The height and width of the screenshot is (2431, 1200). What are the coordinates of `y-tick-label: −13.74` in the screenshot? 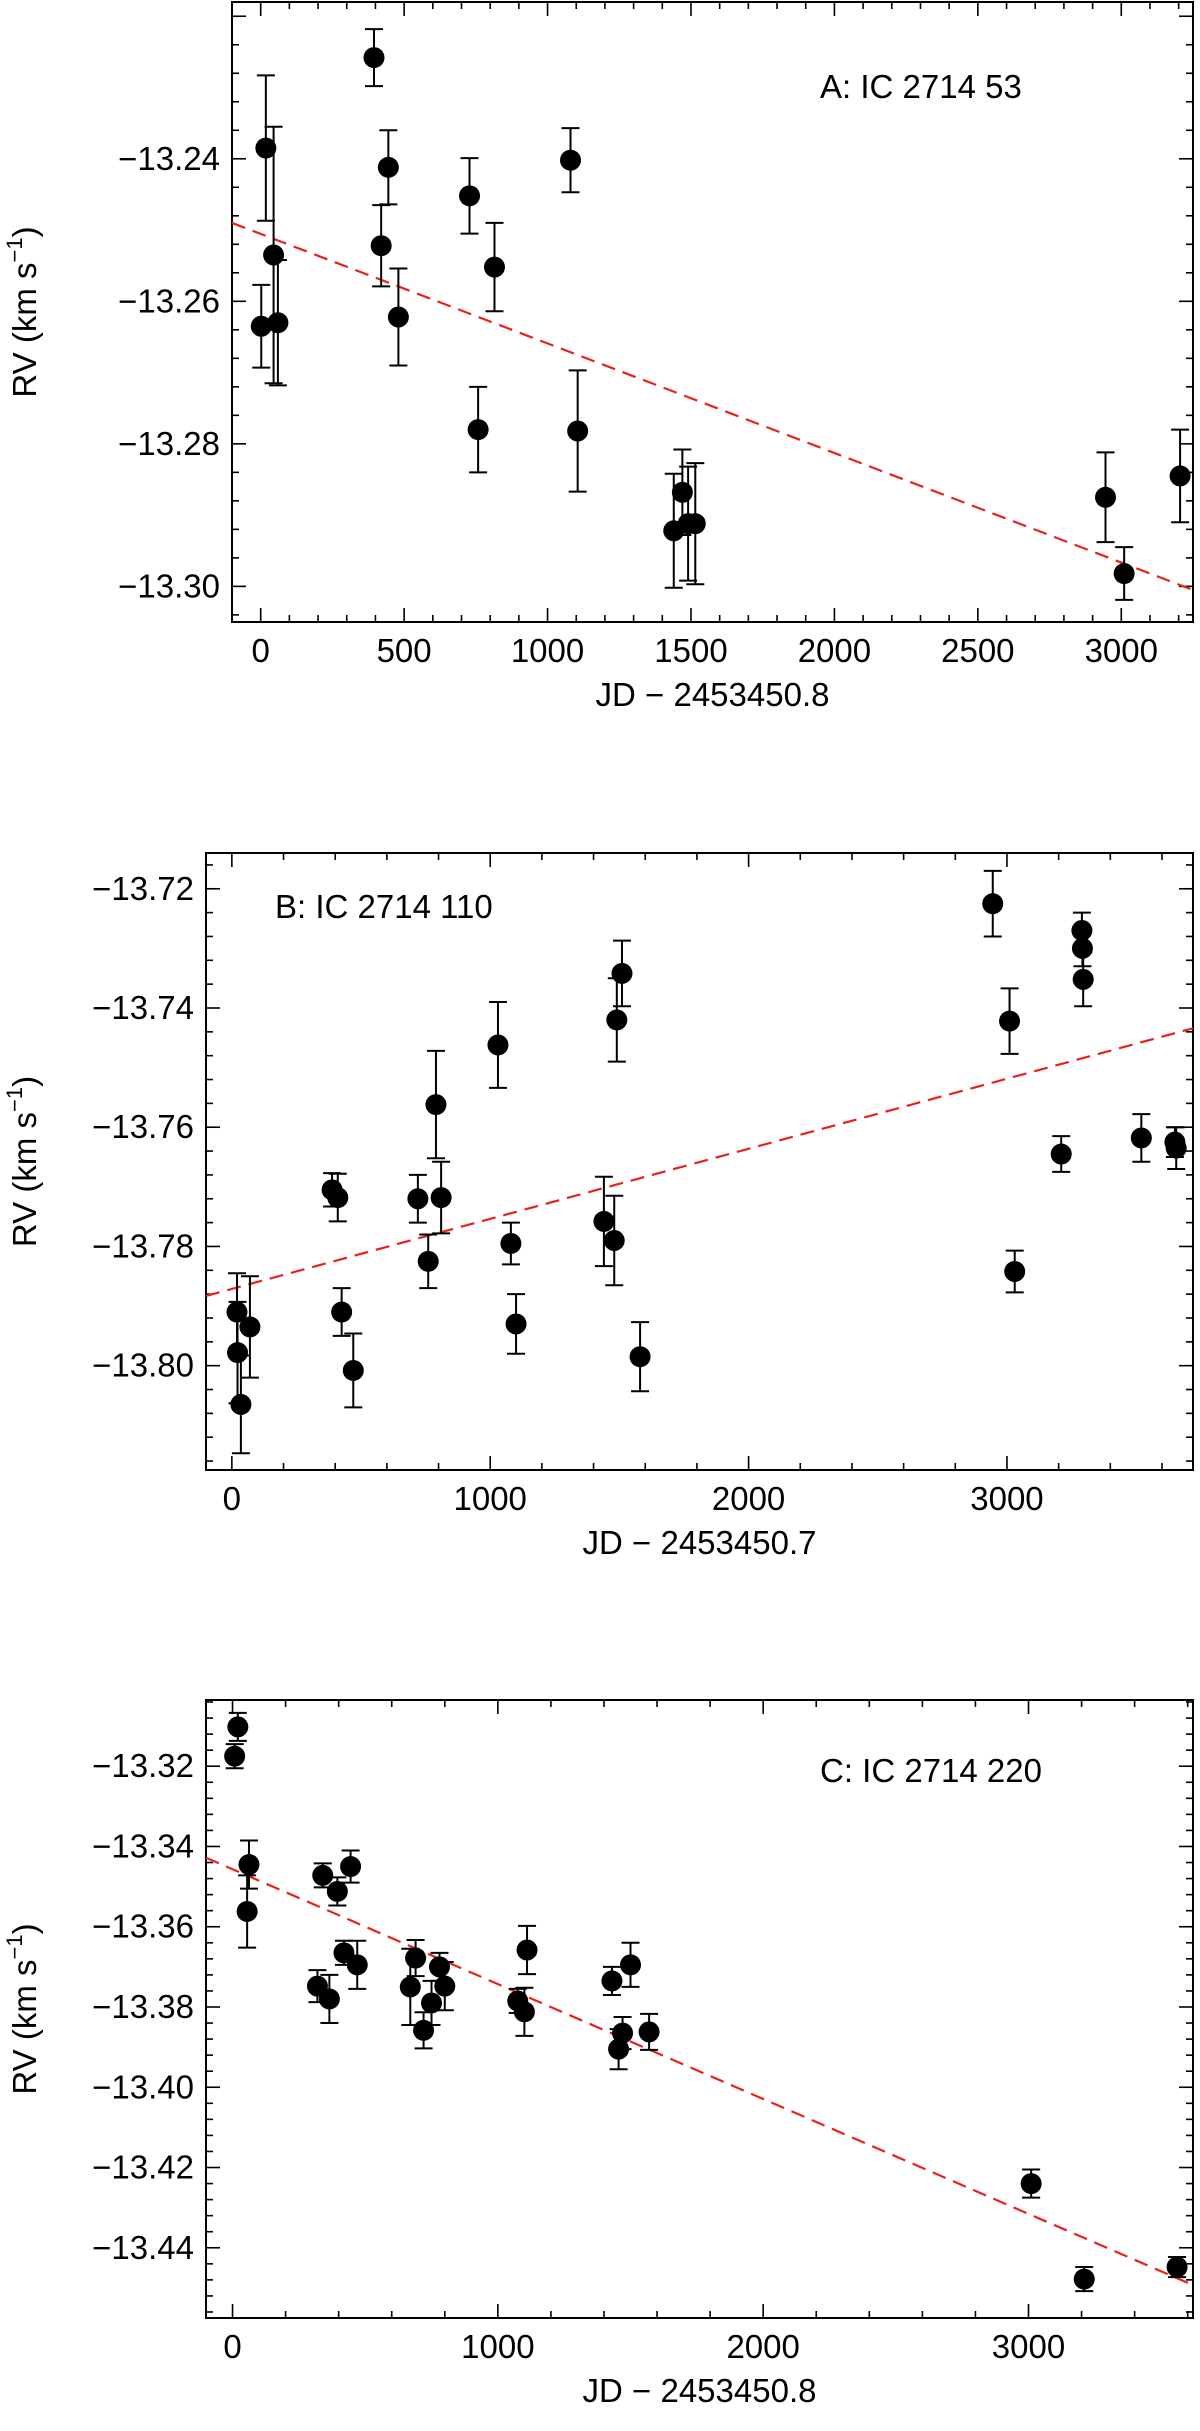 It's located at (143, 1007).